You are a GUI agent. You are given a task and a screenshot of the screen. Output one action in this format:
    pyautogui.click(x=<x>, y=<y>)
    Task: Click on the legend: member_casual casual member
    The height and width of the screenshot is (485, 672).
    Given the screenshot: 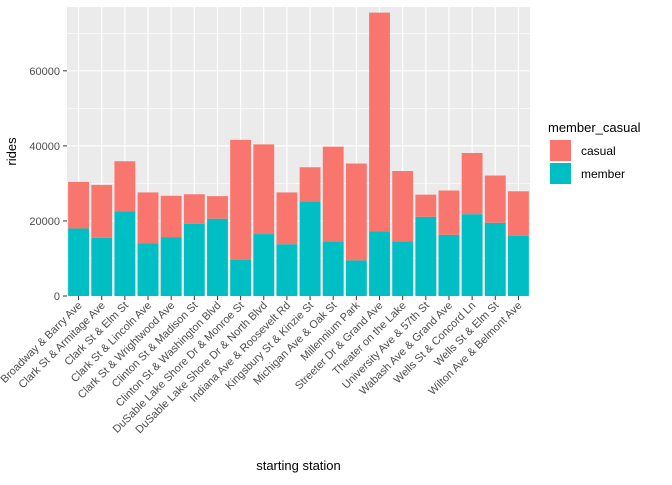 What is the action you would take?
    pyautogui.click(x=594, y=152)
    